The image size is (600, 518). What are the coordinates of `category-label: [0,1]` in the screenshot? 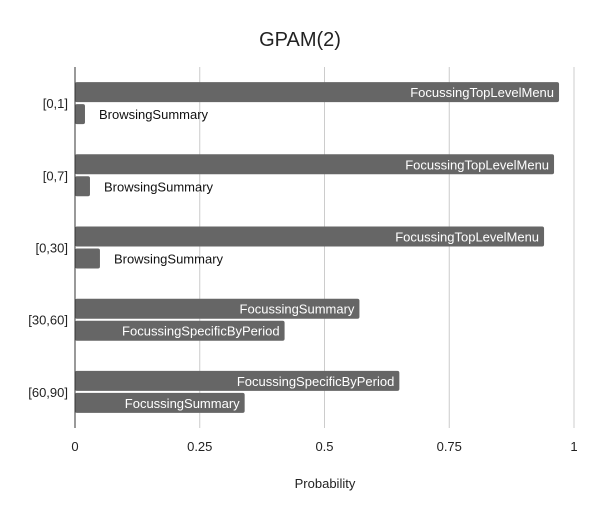 It's located at (55, 103).